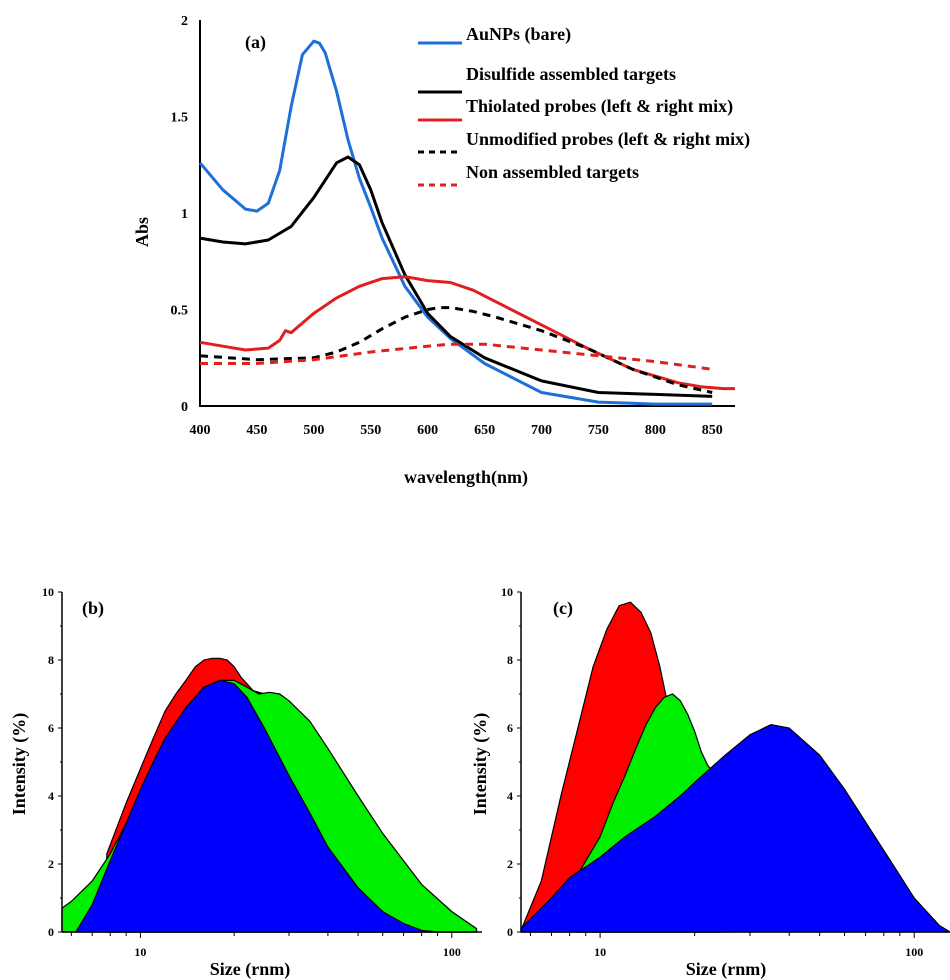 The width and height of the screenshot is (950, 980). What do you see at coordinates (598, 430) in the screenshot?
I see `x-tick-label: 750` at bounding box center [598, 430].